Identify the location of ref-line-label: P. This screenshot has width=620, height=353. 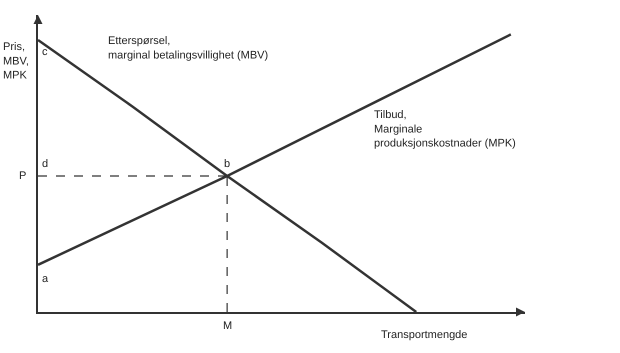
(22, 176).